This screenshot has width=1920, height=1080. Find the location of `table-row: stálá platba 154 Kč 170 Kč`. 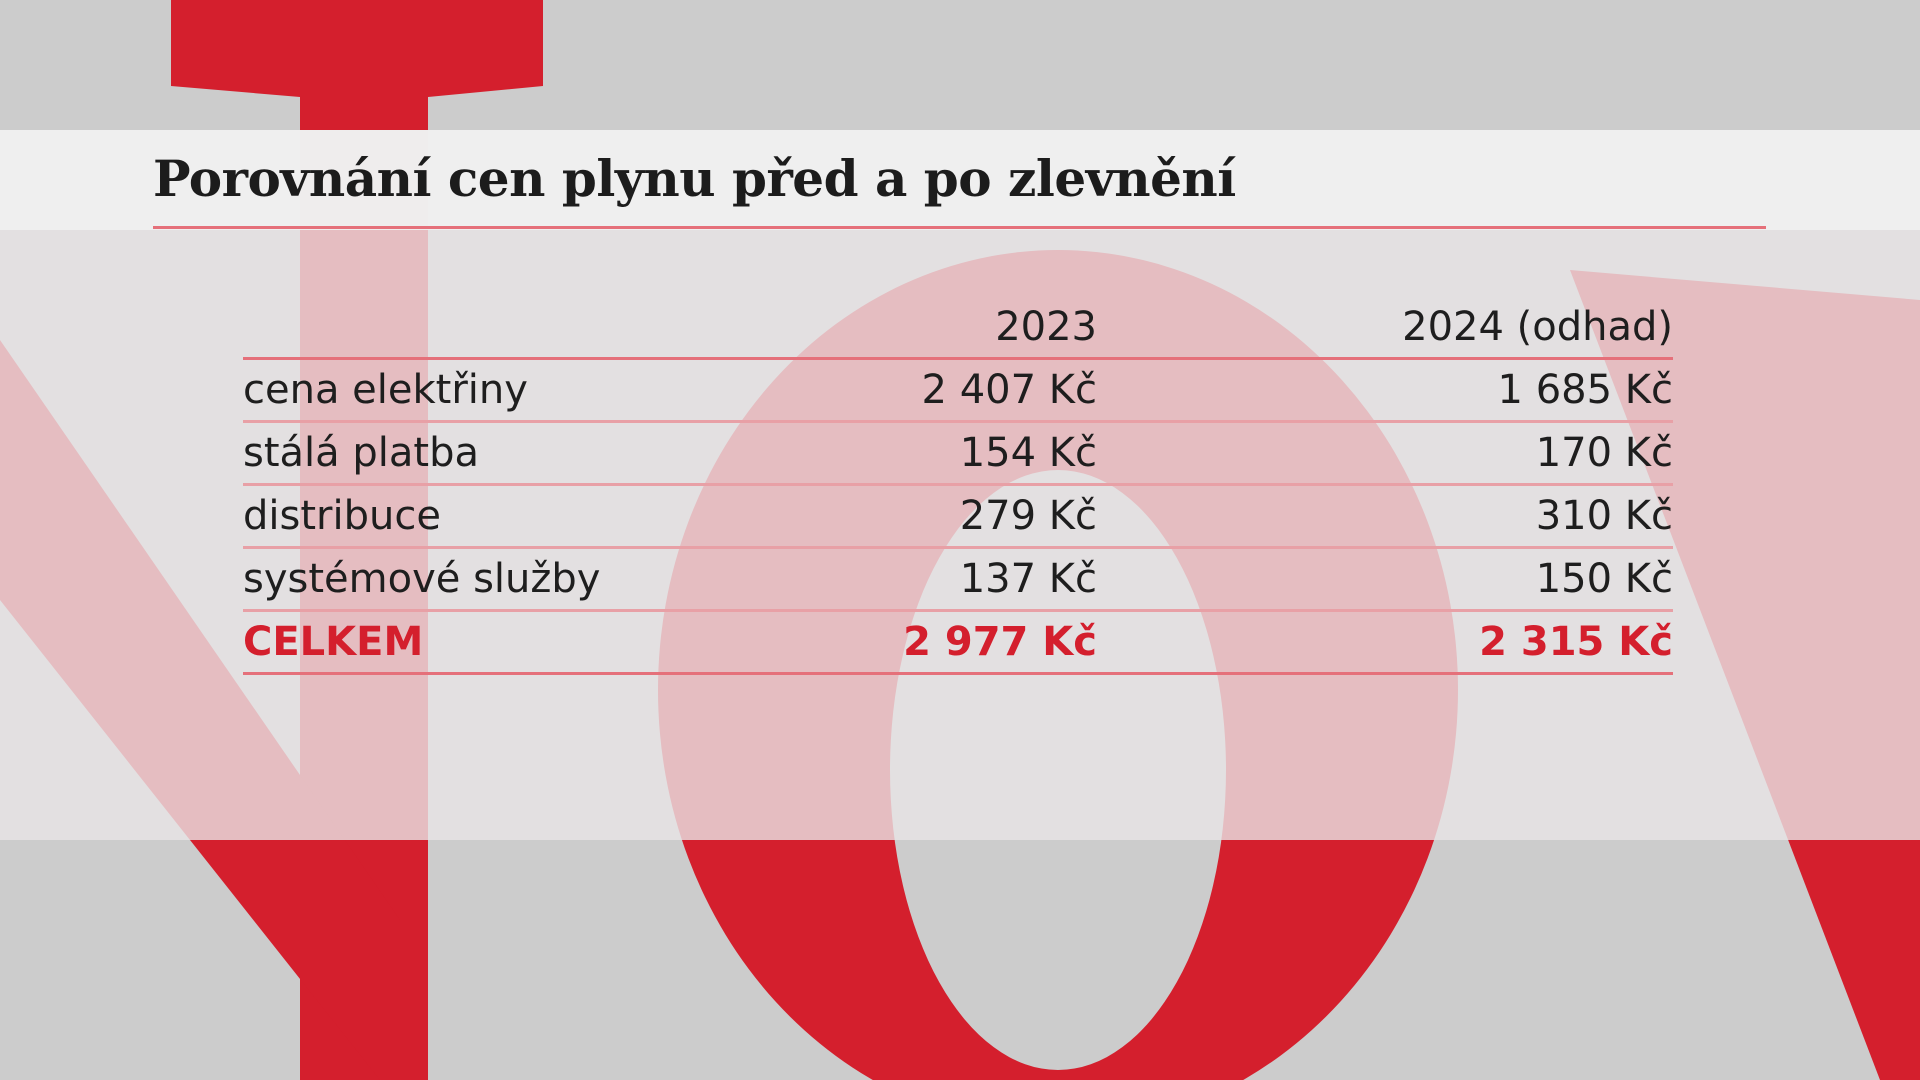

table-row: stálá platba 154 Kč 170 Kč is located at coordinates (958, 453).